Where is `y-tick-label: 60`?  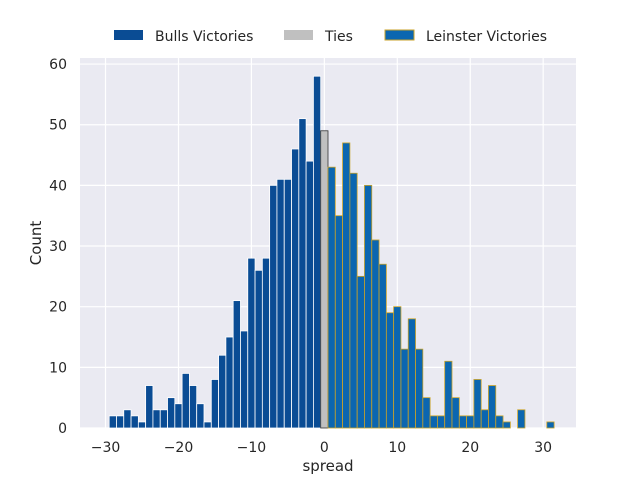
y-tick-label: 60 is located at coordinates (58, 65).